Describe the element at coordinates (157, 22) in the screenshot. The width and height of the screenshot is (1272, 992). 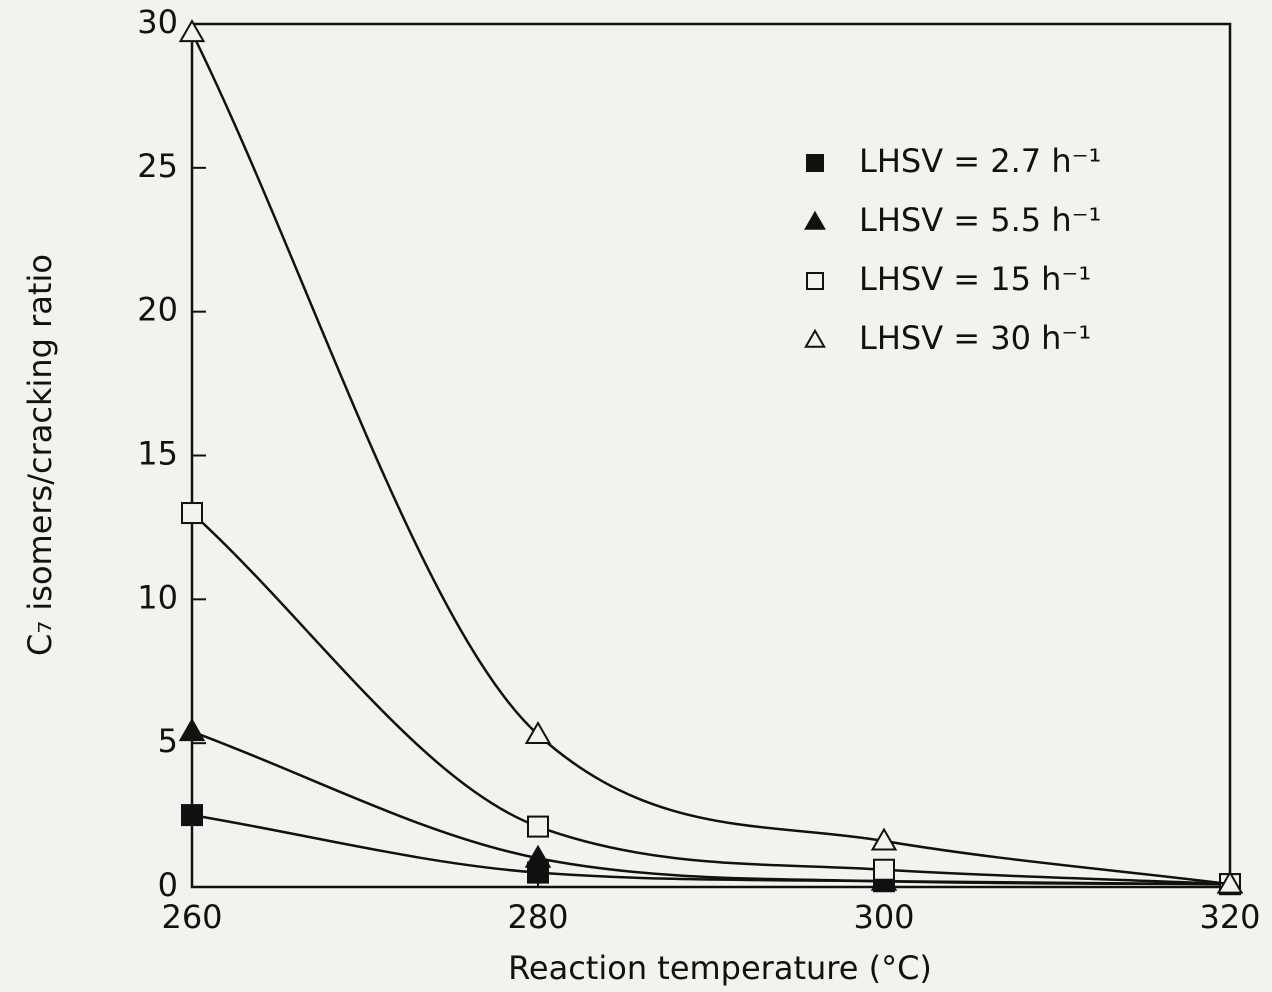
I see `y-tick-label: 30` at that location.